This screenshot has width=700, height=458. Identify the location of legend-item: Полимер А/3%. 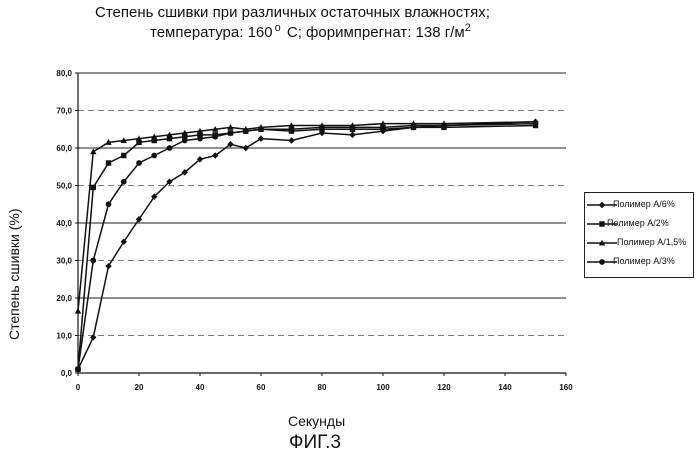
(640, 262).